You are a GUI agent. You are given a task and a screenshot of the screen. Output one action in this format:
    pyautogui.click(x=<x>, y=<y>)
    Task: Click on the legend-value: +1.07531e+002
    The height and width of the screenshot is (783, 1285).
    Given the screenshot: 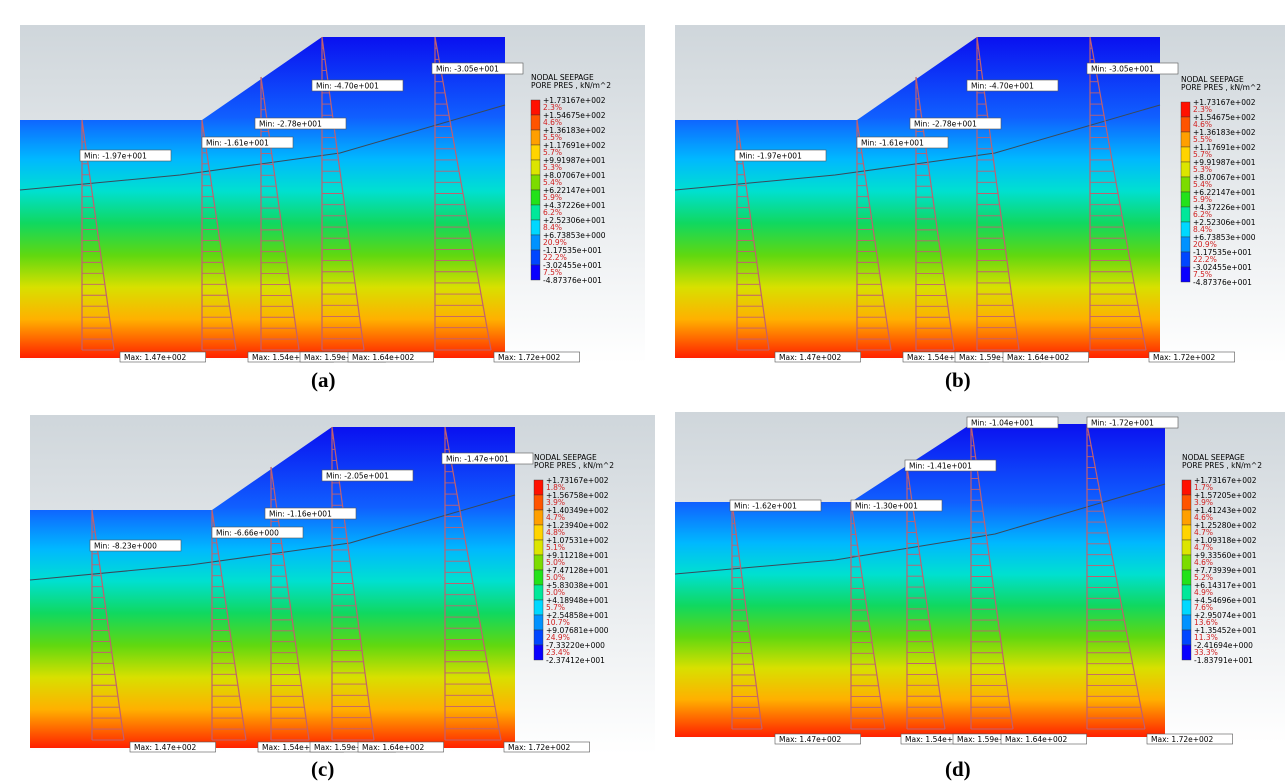 What is the action you would take?
    pyautogui.click(x=577, y=540)
    